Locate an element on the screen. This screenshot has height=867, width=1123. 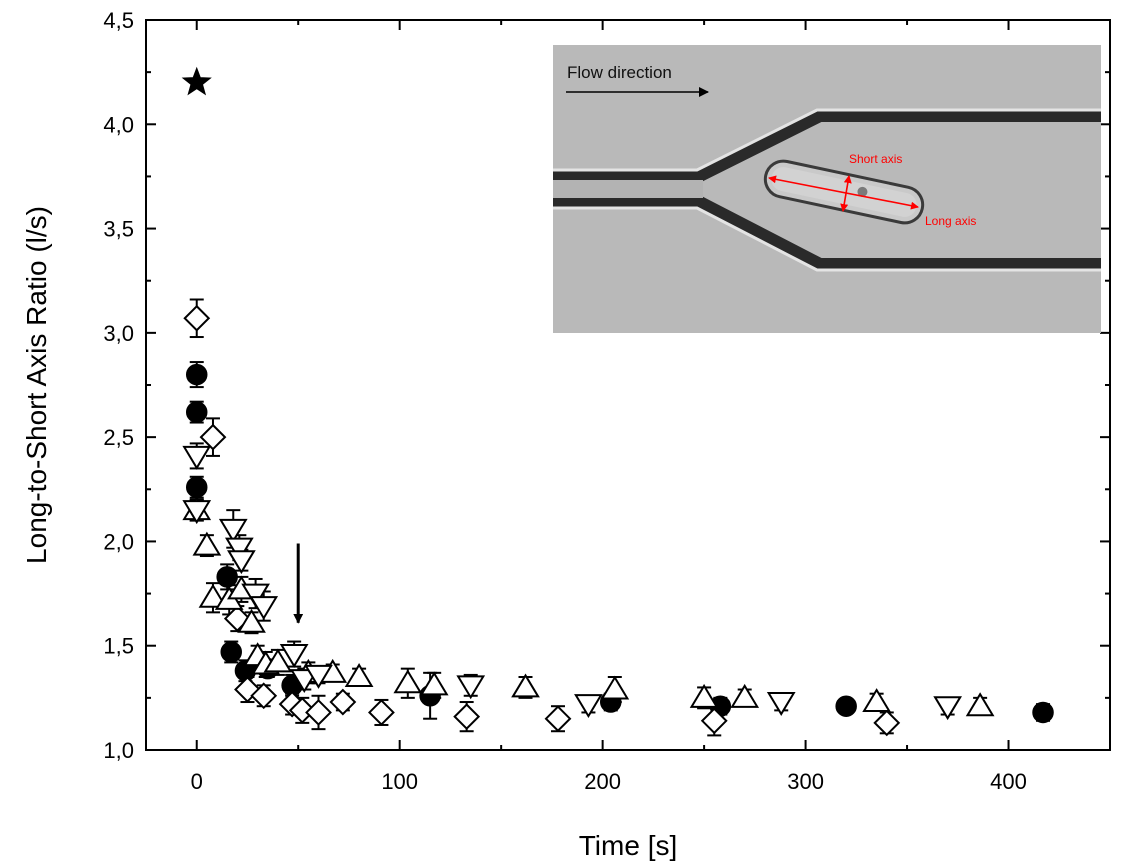
y-tick-label: 2,5 is located at coordinates (118, 437).